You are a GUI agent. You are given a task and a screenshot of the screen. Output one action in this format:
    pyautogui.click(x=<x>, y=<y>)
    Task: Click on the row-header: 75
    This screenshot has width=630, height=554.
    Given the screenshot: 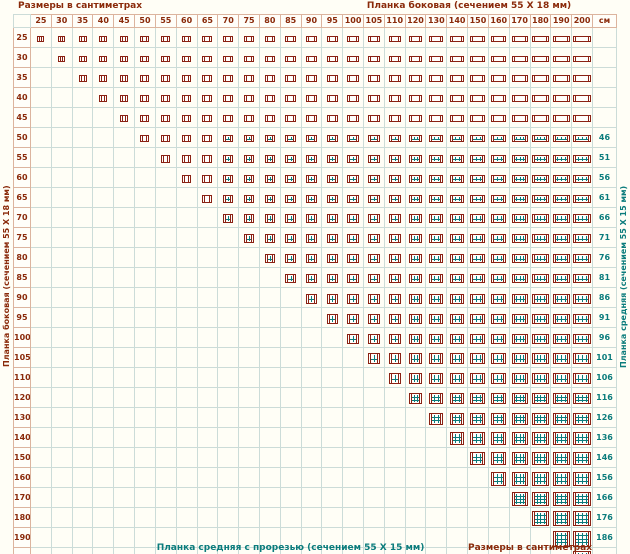 What is the action you would take?
    pyautogui.click(x=22, y=237)
    